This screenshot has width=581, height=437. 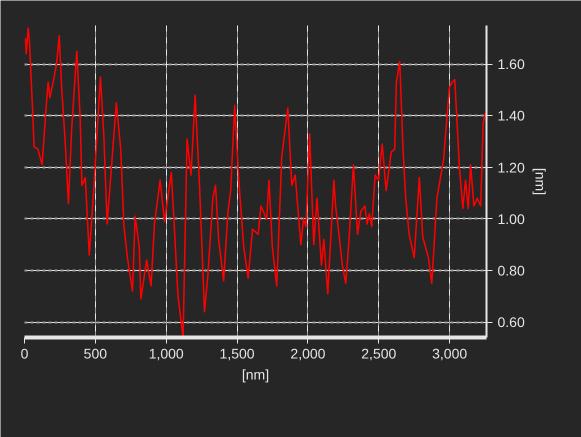 I want to click on x-tick-label: 2,000, so click(x=308, y=354).